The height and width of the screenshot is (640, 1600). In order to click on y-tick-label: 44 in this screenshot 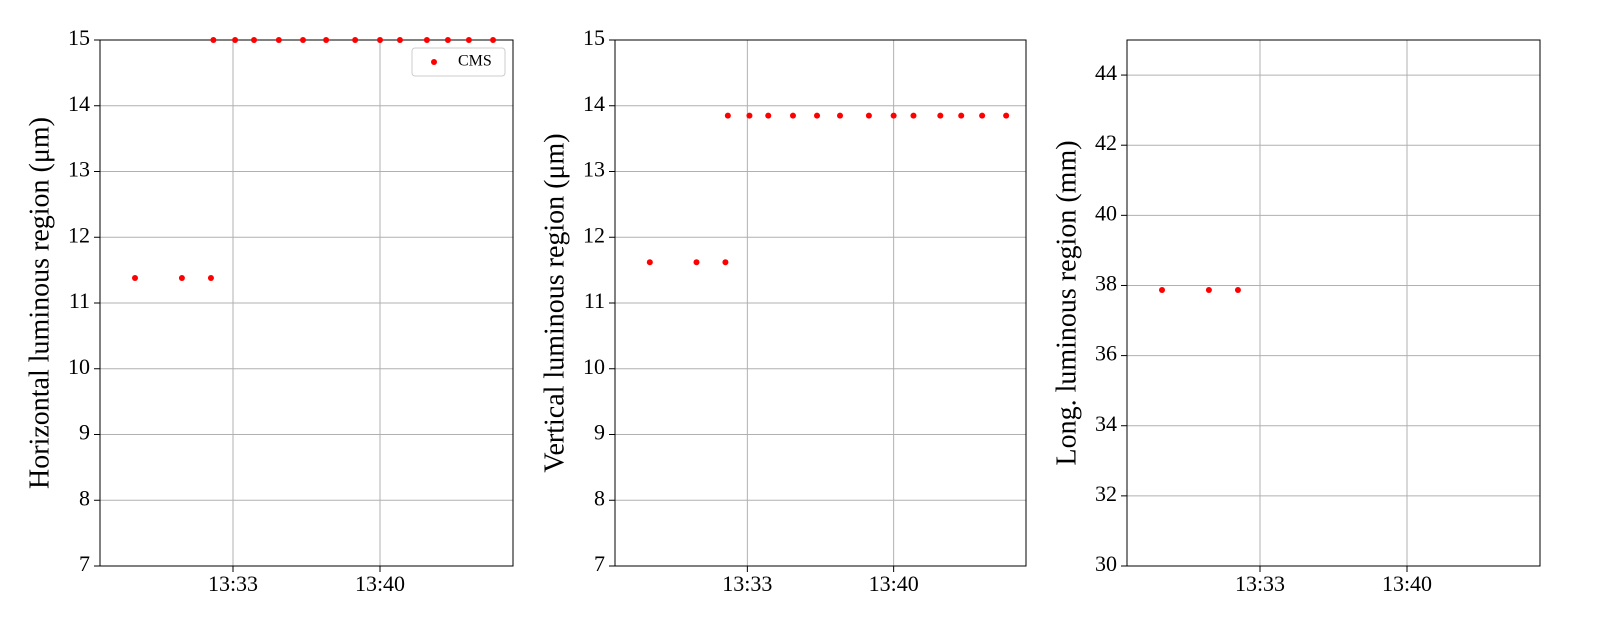, I will do `click(1106, 72)`.